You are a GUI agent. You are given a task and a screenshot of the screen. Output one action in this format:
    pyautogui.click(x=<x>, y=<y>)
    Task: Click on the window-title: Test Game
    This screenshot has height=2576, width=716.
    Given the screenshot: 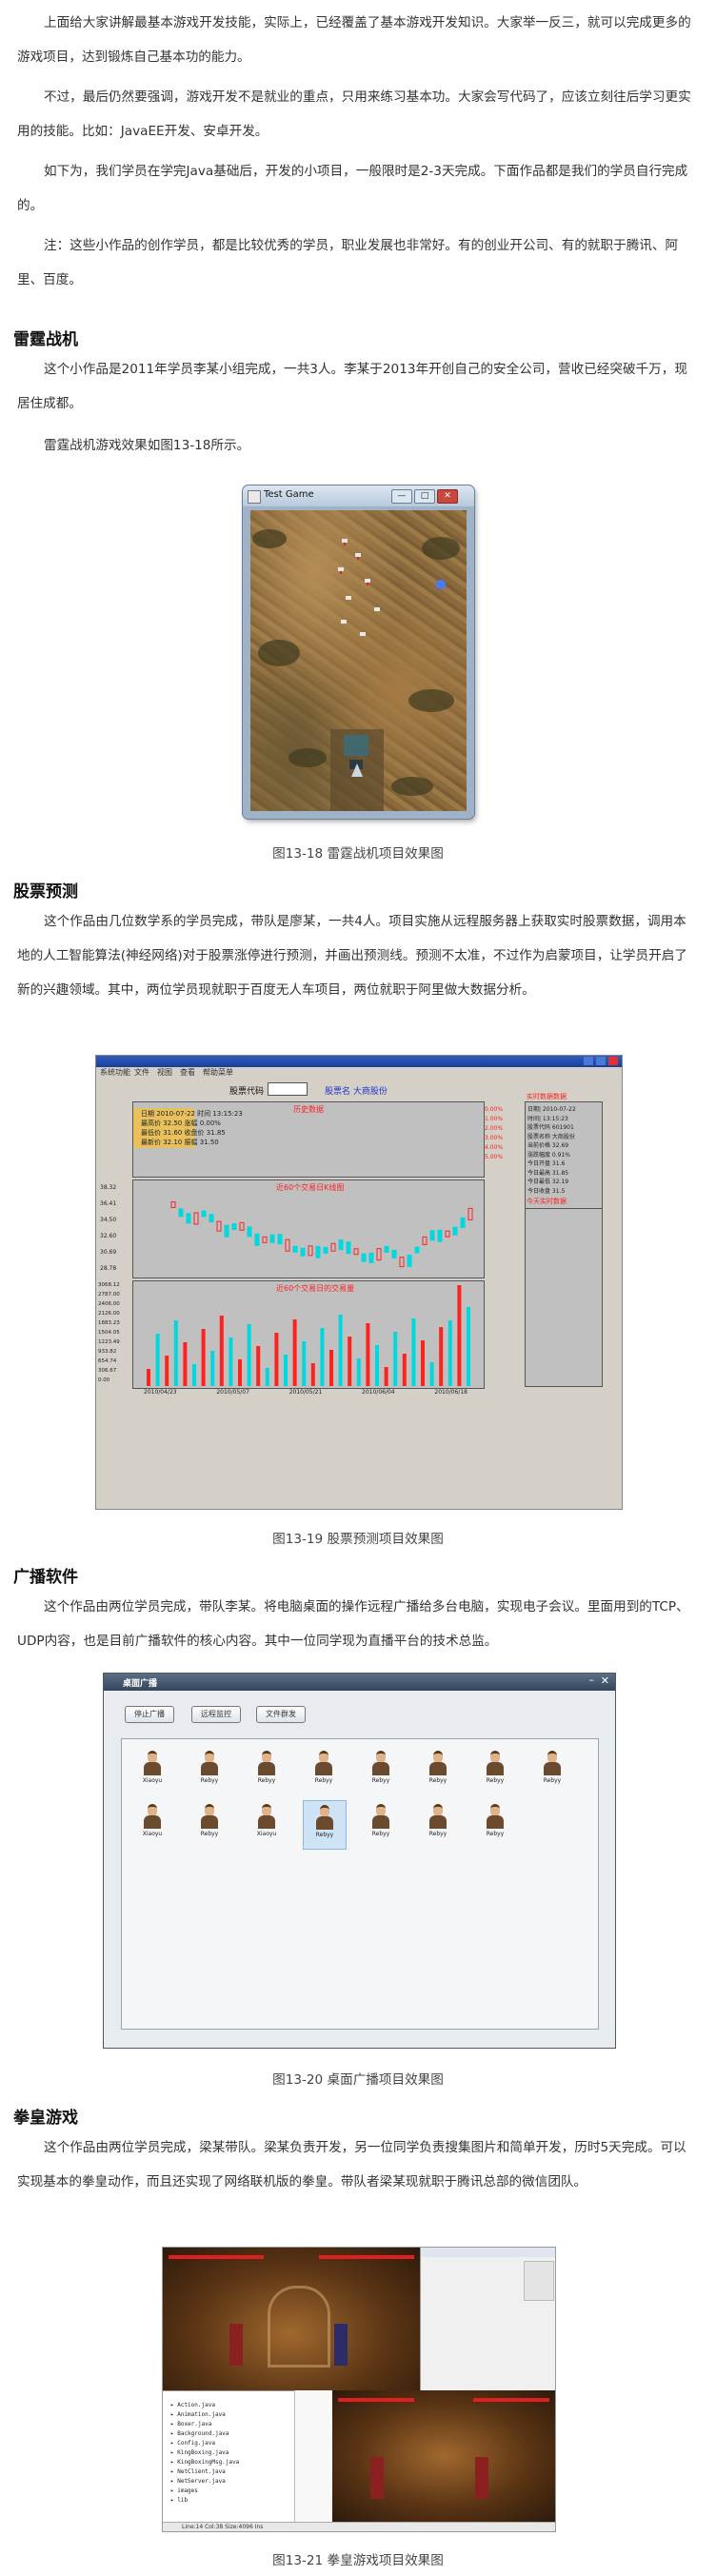 What is the action you would take?
    pyautogui.click(x=289, y=495)
    